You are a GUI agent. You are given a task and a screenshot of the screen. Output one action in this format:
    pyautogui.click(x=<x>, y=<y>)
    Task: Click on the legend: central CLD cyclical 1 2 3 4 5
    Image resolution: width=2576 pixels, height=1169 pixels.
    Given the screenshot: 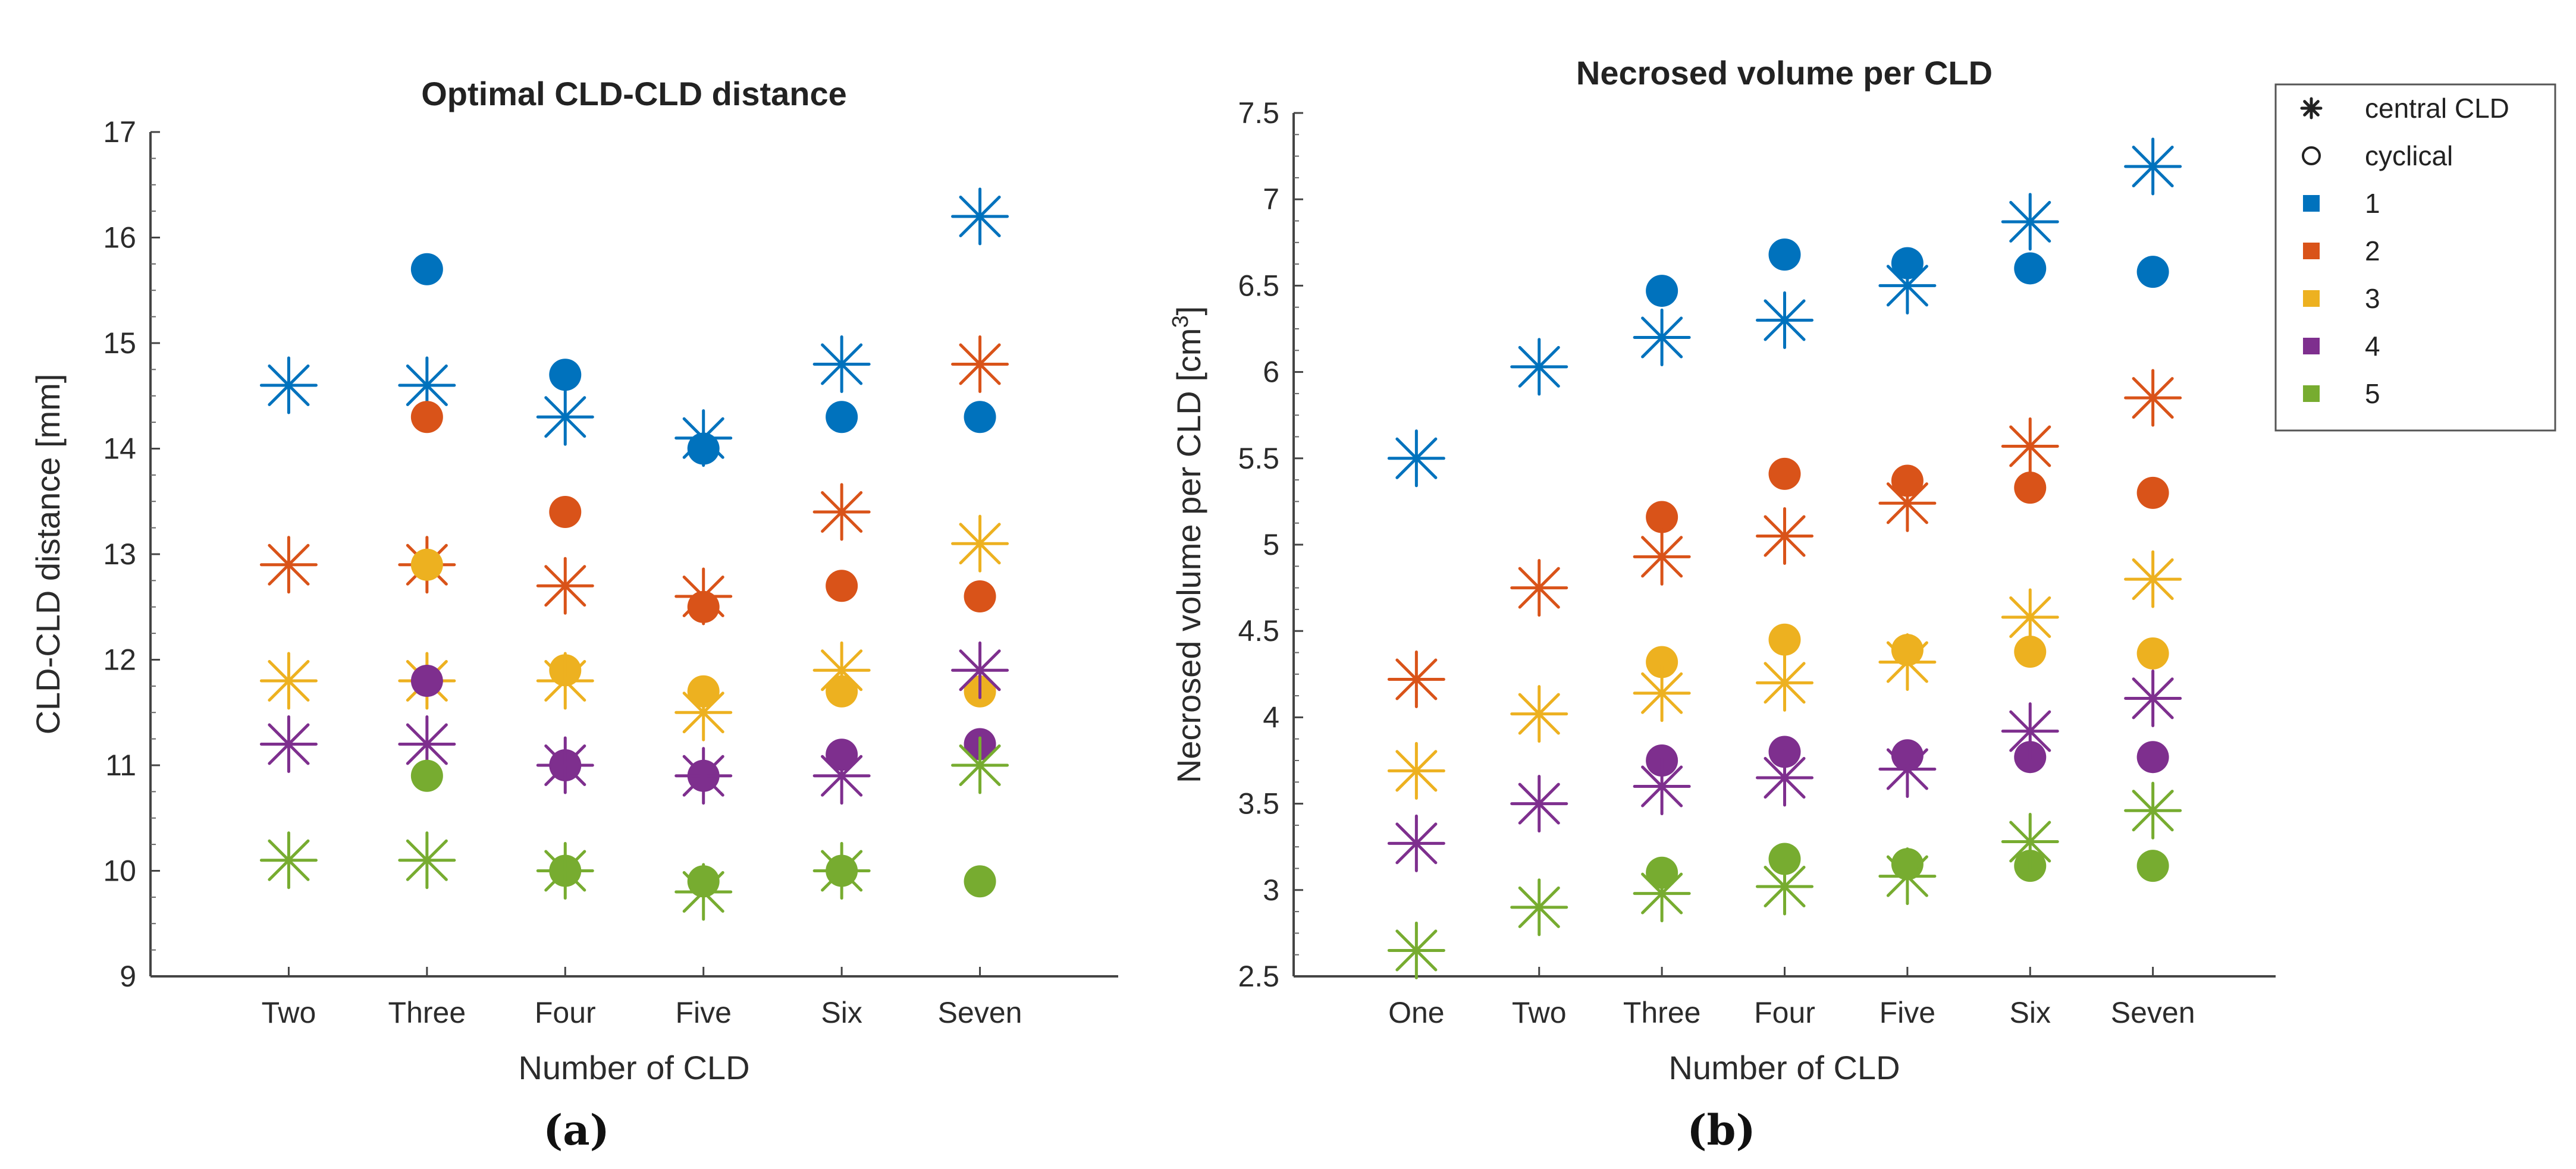 What is the action you would take?
    pyautogui.click(x=2415, y=257)
    